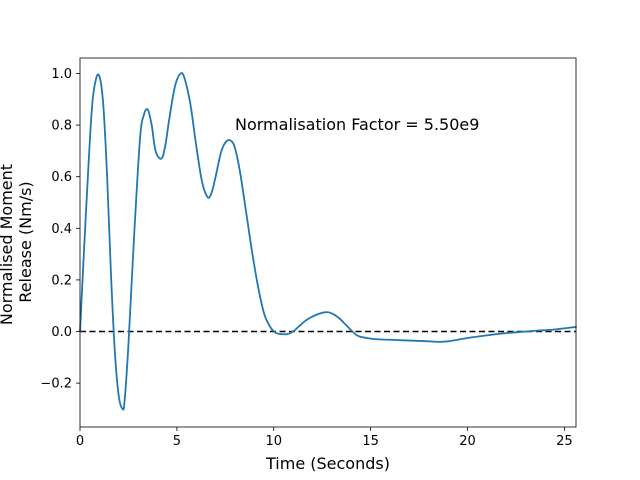 This screenshot has height=480, width=640. What do you see at coordinates (564, 441) in the screenshot?
I see `x-tick-label: 25` at bounding box center [564, 441].